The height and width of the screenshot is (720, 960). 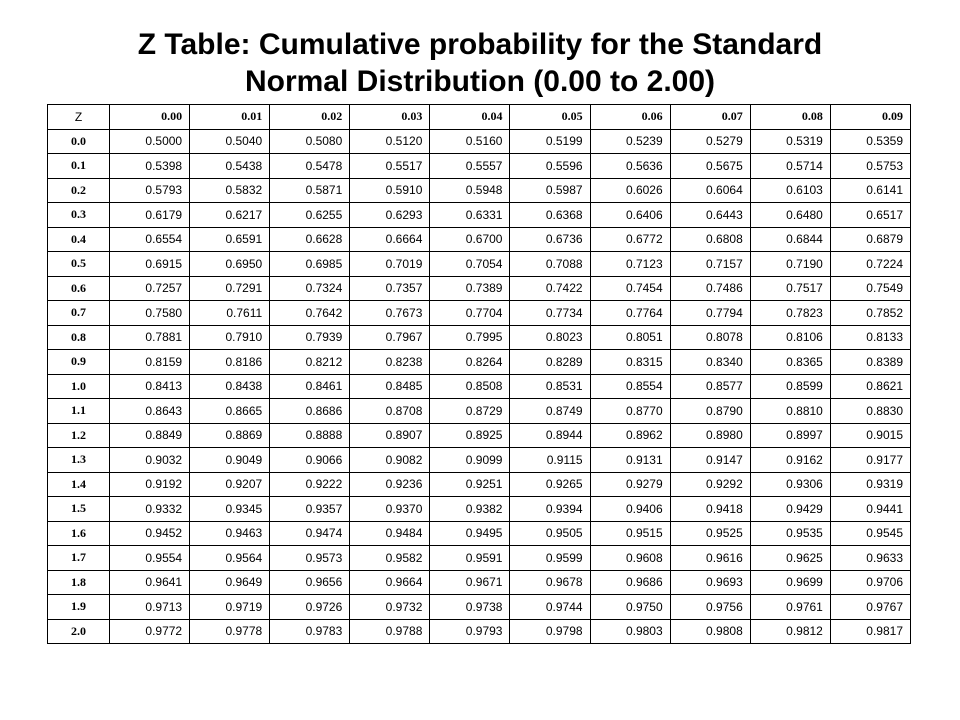 What do you see at coordinates (230, 533) in the screenshot?
I see `probability-cell: 0.9463` at bounding box center [230, 533].